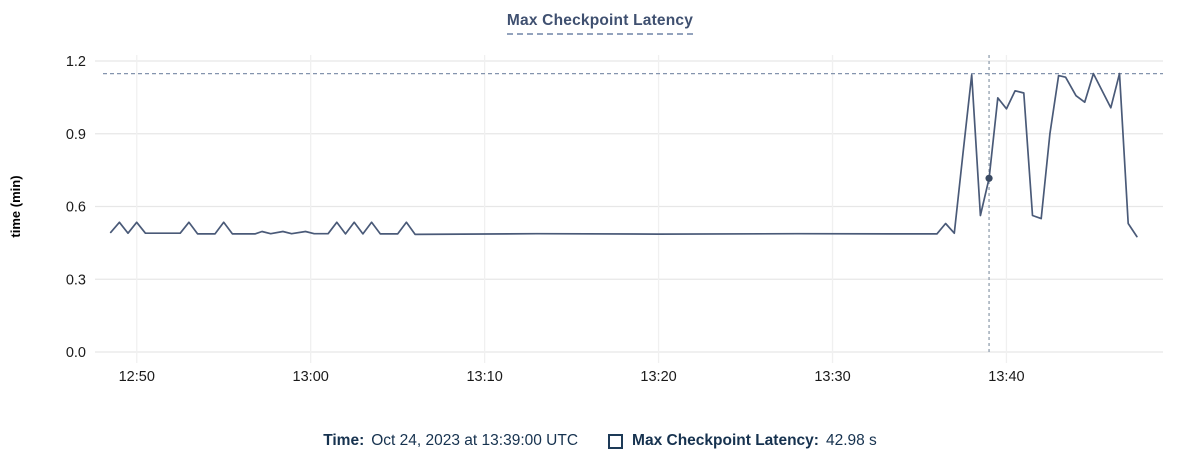 The height and width of the screenshot is (466, 1200). Describe the element at coordinates (76, 208) in the screenshot. I see `y-tick-label: 0.6` at that location.